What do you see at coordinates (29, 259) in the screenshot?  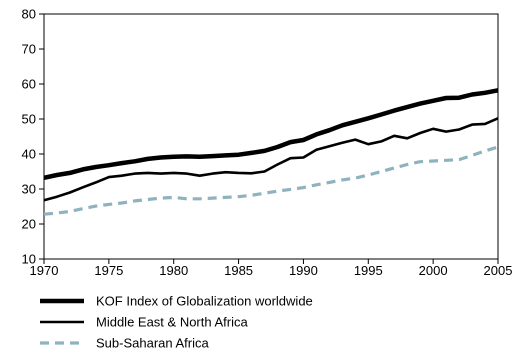 I see `y-tick-label: 10` at bounding box center [29, 259].